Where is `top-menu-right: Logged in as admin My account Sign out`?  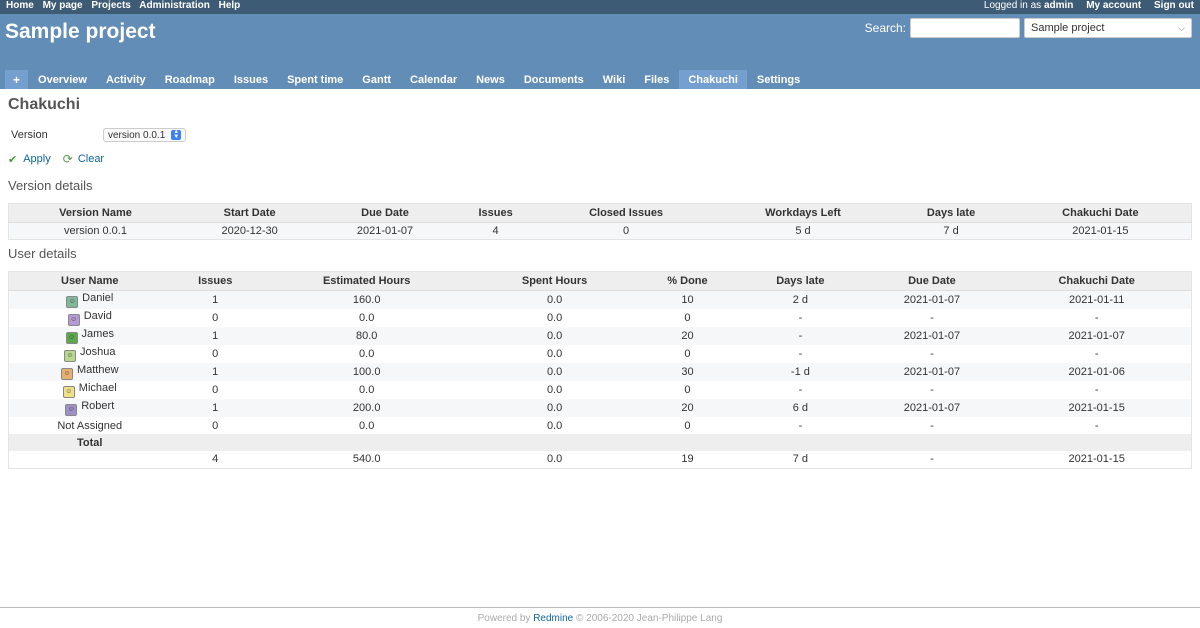
top-menu-right: Logged in as admin My account Sign out is located at coordinates (1089, 7).